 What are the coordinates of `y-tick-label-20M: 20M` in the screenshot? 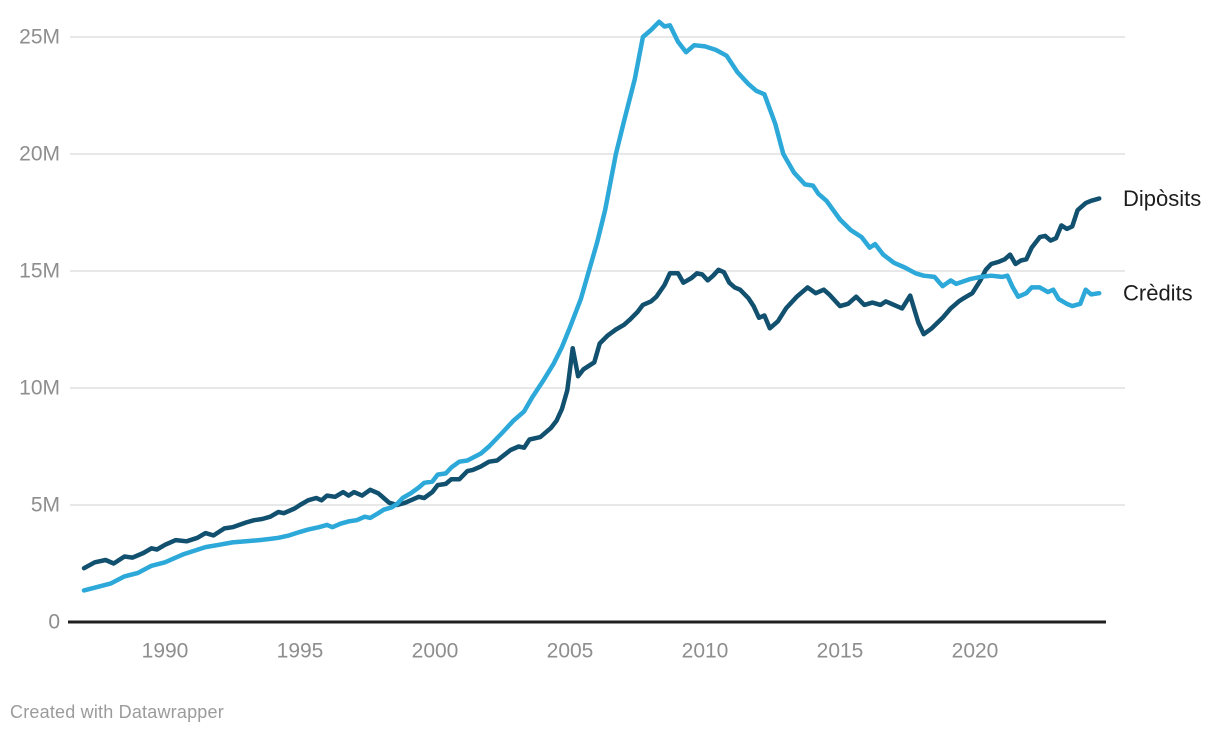 It's located at (39, 154).